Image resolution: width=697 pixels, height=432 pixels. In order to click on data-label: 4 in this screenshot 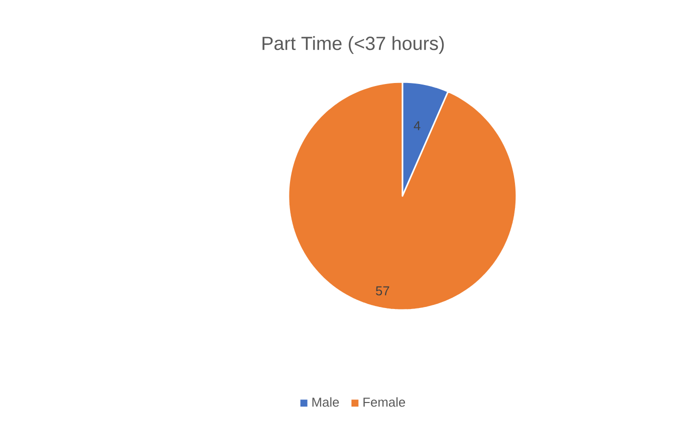, I will do `click(417, 125)`.